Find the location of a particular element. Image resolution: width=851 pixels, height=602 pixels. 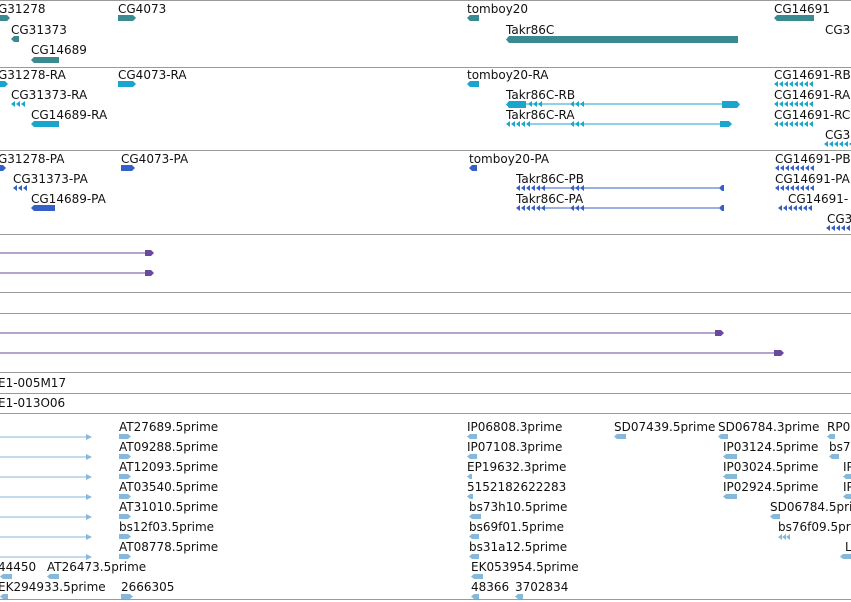

est-label: AT31010.5prime is located at coordinates (169, 507).